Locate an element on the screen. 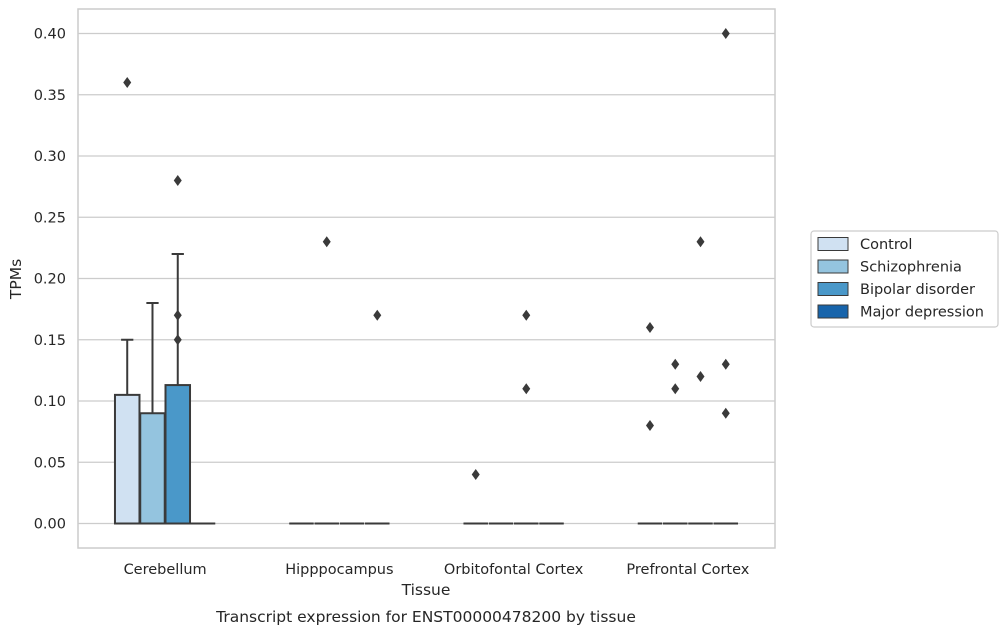 This screenshot has width=1007, height=634. y-axis-ticks: 0.00 0.05 0.10 0.15 0.20 0.25 0.30 0.35 0.40 is located at coordinates (50, 280).